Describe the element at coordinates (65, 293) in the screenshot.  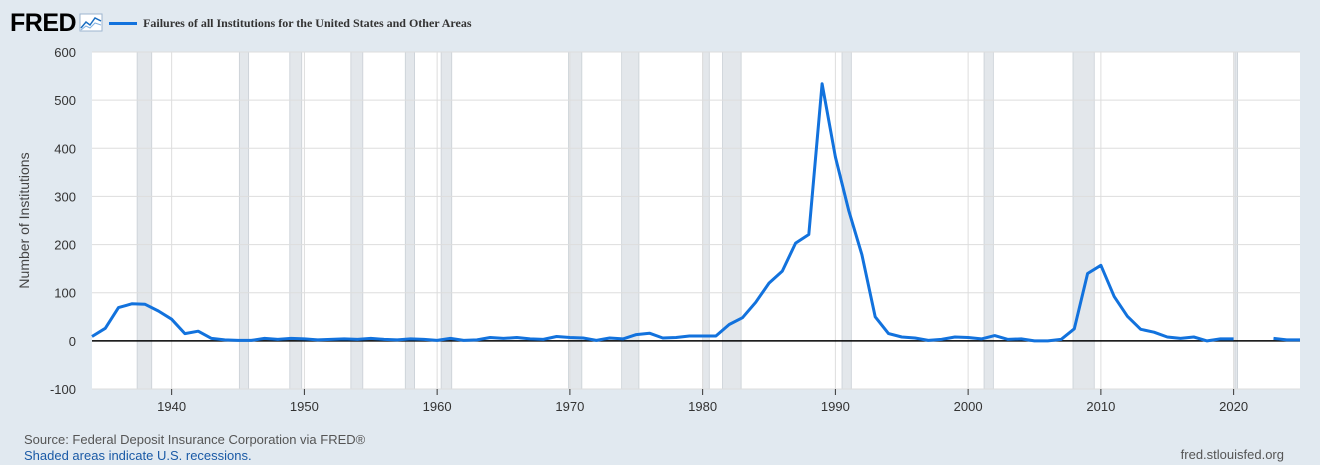
I see `y-tick-label: 100` at that location.